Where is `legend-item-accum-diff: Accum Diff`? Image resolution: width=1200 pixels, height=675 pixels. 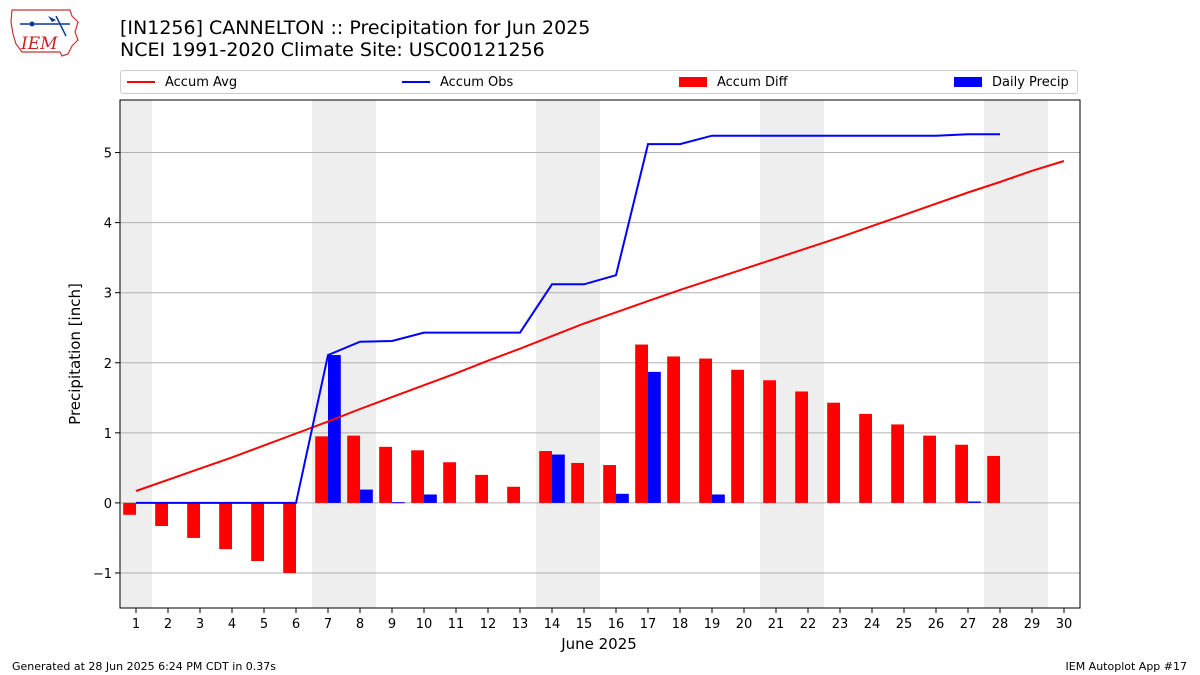 legend-item-accum-diff: Accum Diff is located at coordinates (733, 82).